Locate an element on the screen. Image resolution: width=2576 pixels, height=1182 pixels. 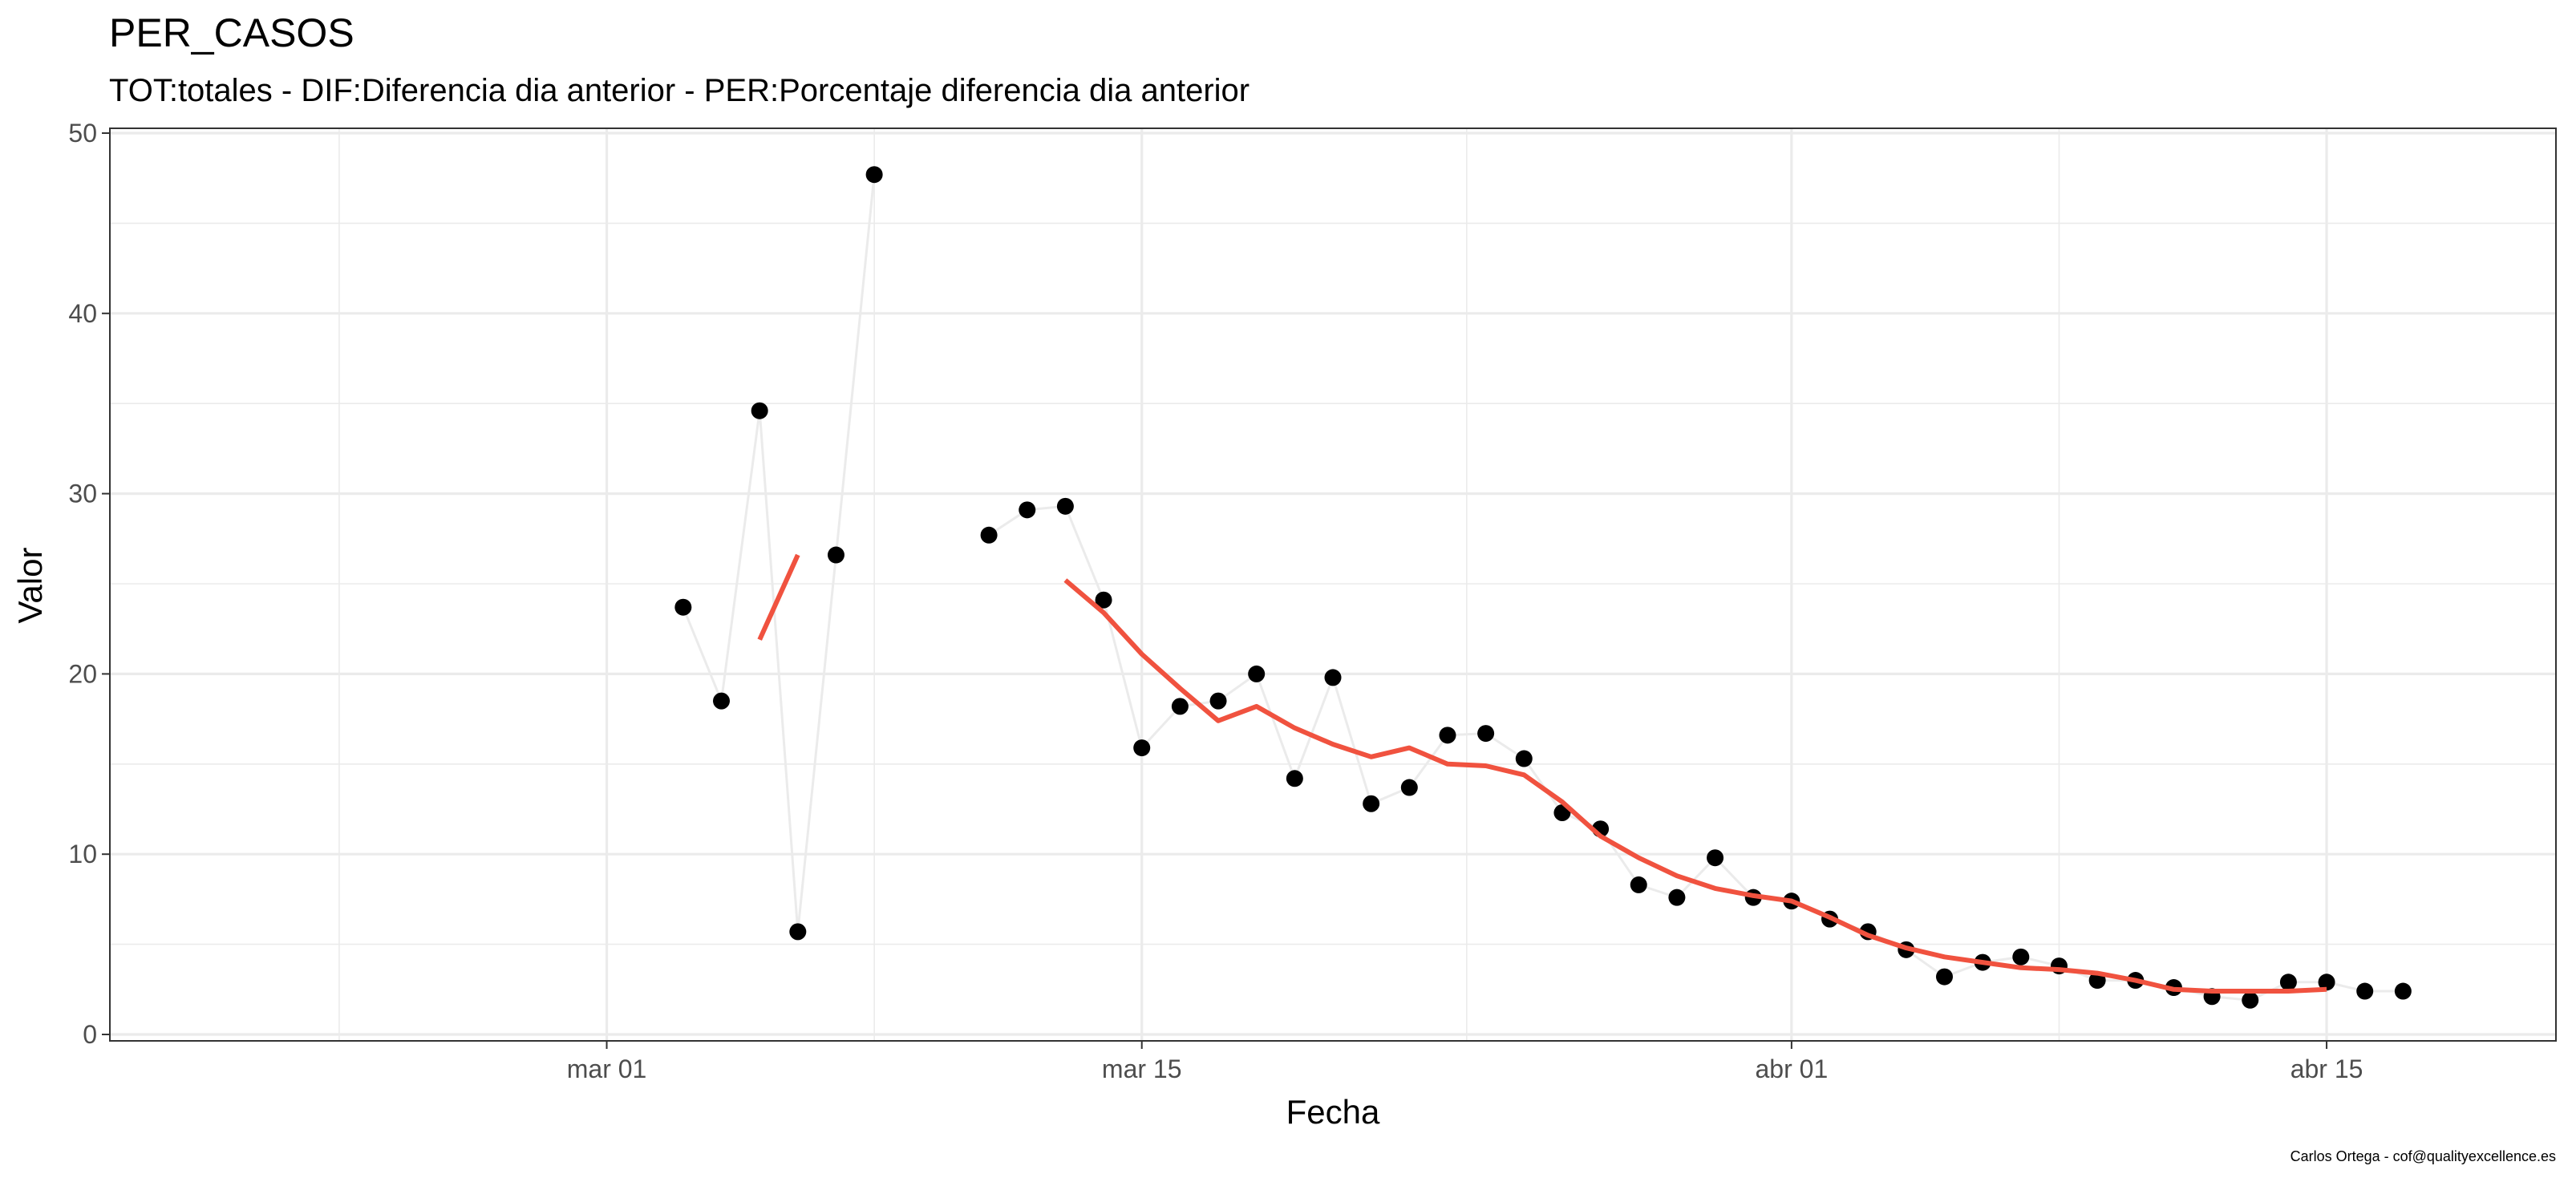
chart-caption: Carlos Ortega - cof@qualityexcellence.es is located at coordinates (2423, 1156).